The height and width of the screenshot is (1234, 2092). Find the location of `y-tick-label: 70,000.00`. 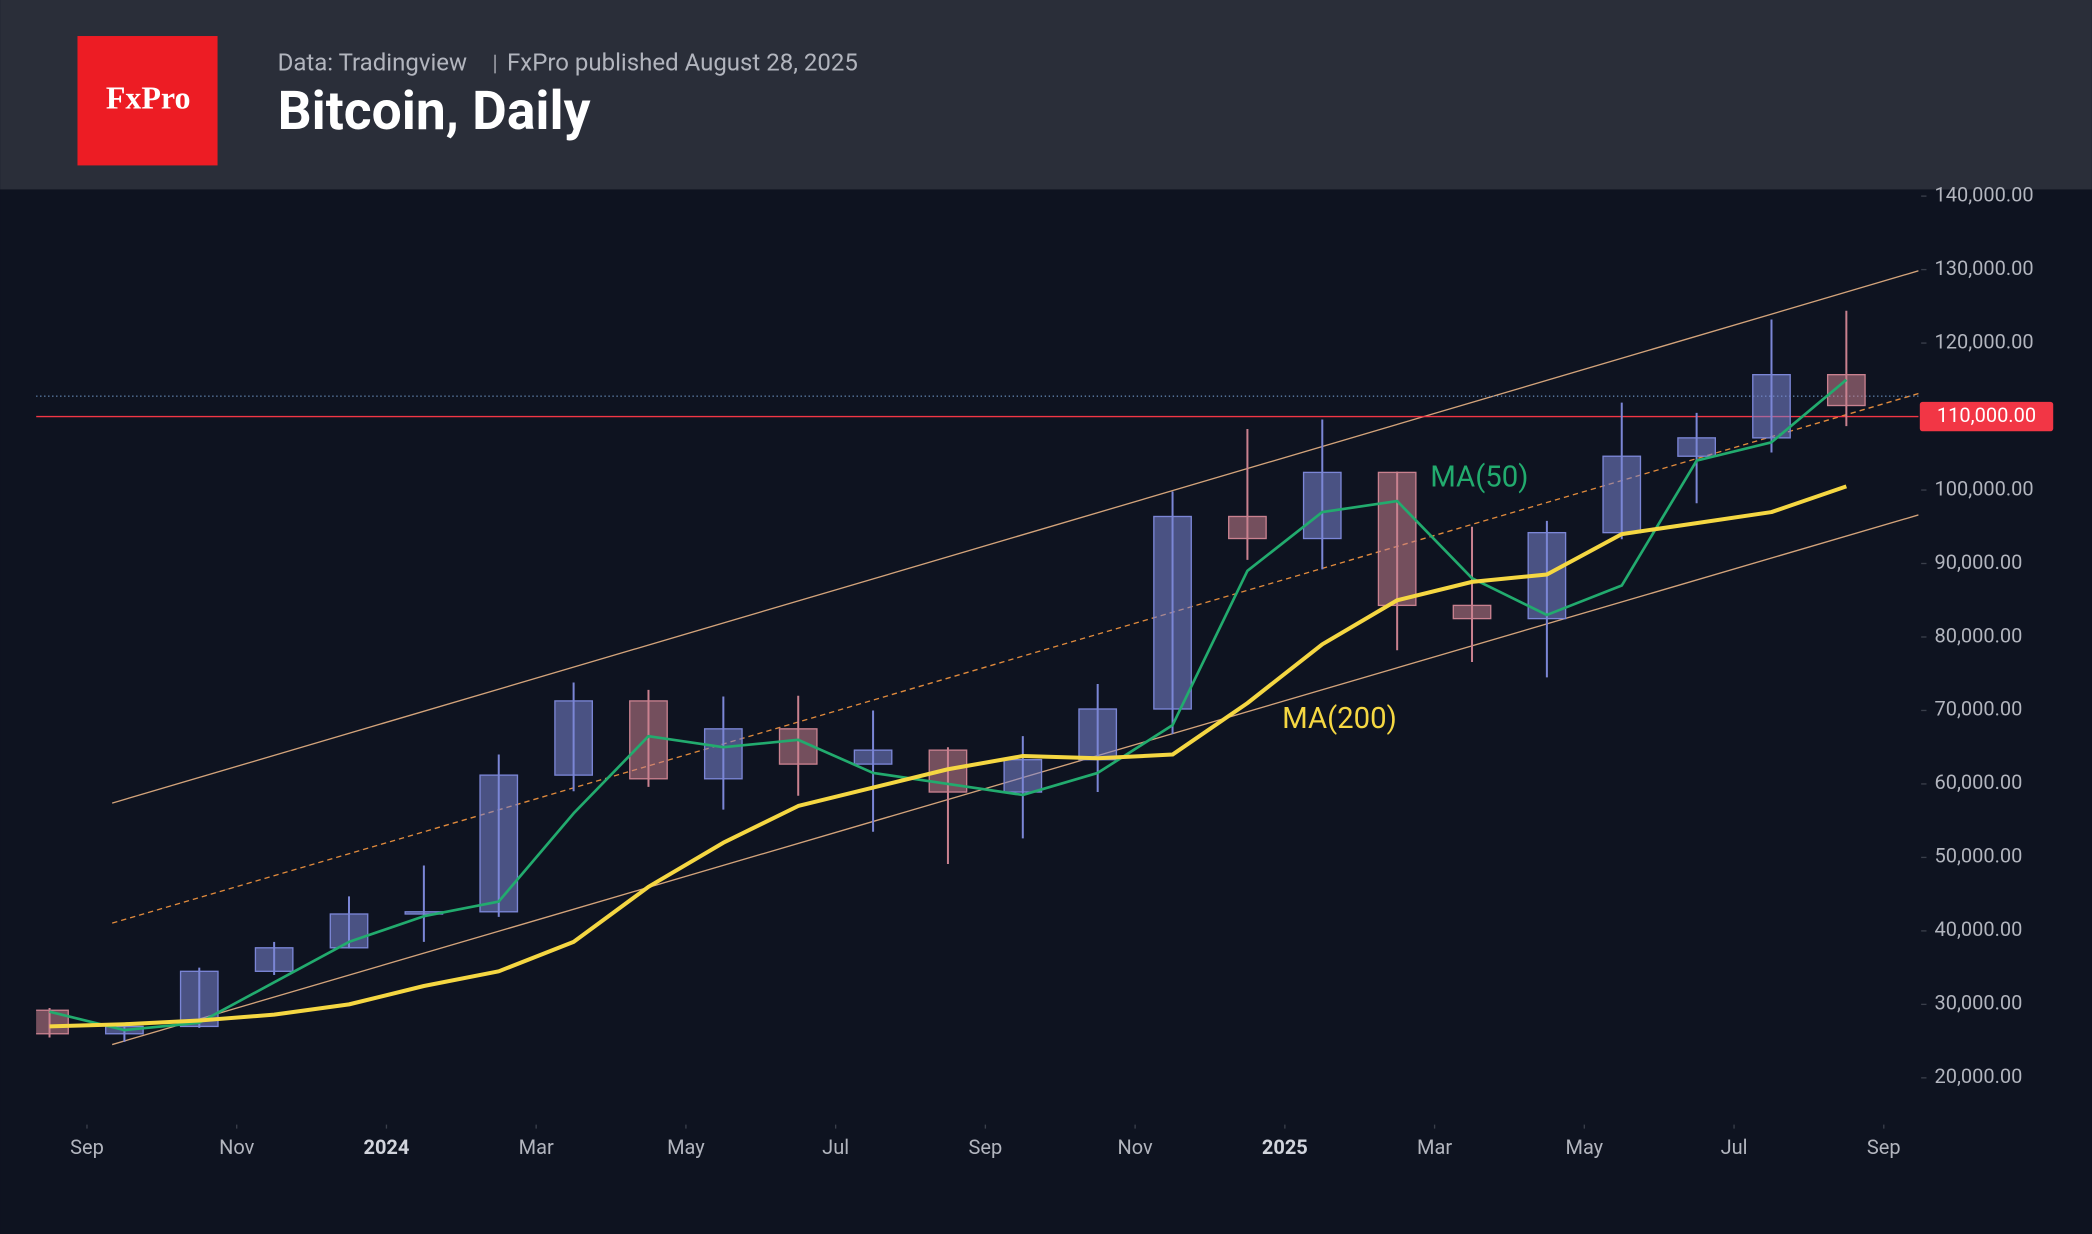

y-tick-label: 70,000.00 is located at coordinates (1978, 709).